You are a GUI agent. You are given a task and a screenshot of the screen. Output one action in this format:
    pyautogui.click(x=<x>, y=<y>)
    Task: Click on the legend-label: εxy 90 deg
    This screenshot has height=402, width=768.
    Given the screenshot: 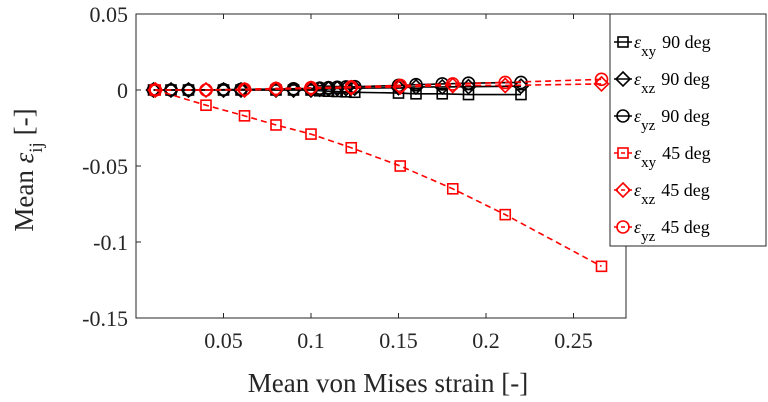 What is the action you would take?
    pyautogui.click(x=672, y=46)
    